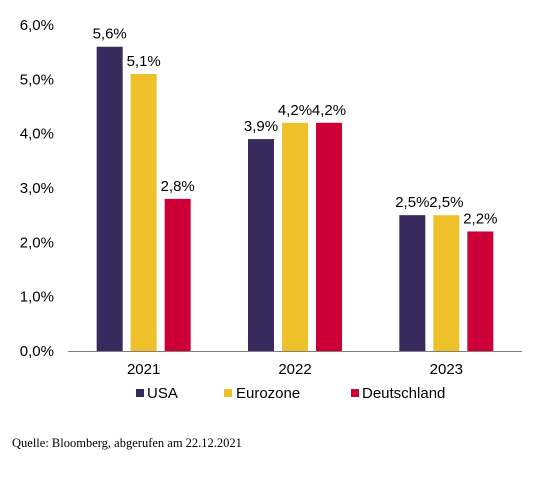 The width and height of the screenshot is (552, 491). I want to click on y-tick-label: 0,0%, so click(37, 351).